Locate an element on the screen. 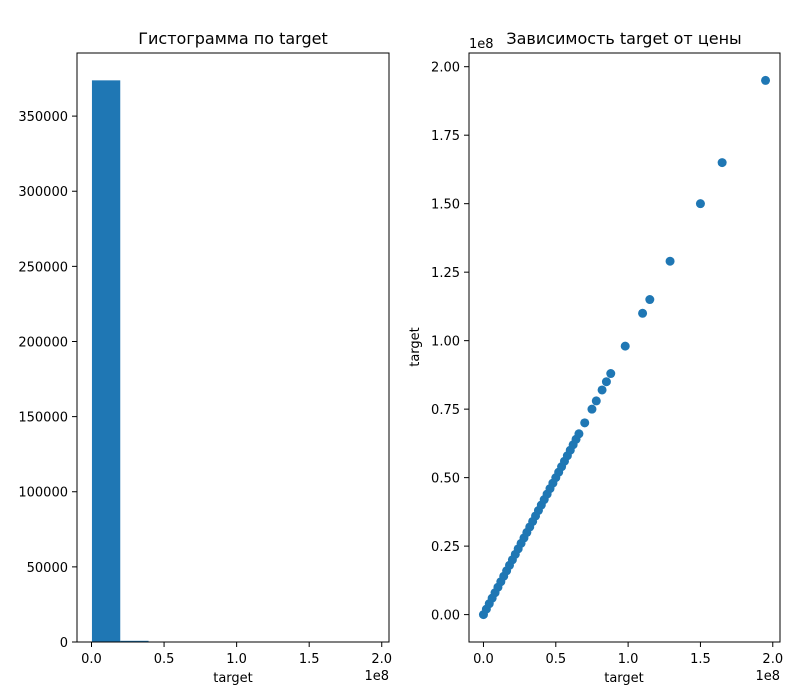  scatter-y-tick-label: 1.75 is located at coordinates (445, 136).